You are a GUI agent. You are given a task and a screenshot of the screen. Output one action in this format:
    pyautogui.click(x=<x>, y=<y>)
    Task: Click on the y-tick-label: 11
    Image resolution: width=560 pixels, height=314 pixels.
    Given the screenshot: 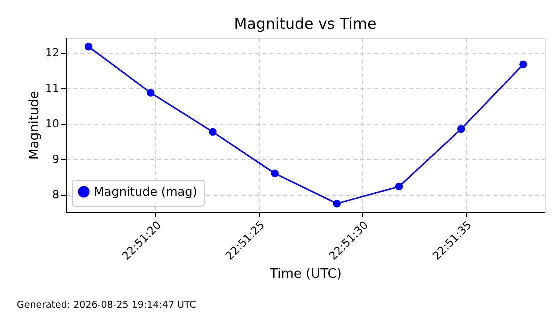 What is the action you would take?
    pyautogui.click(x=53, y=88)
    